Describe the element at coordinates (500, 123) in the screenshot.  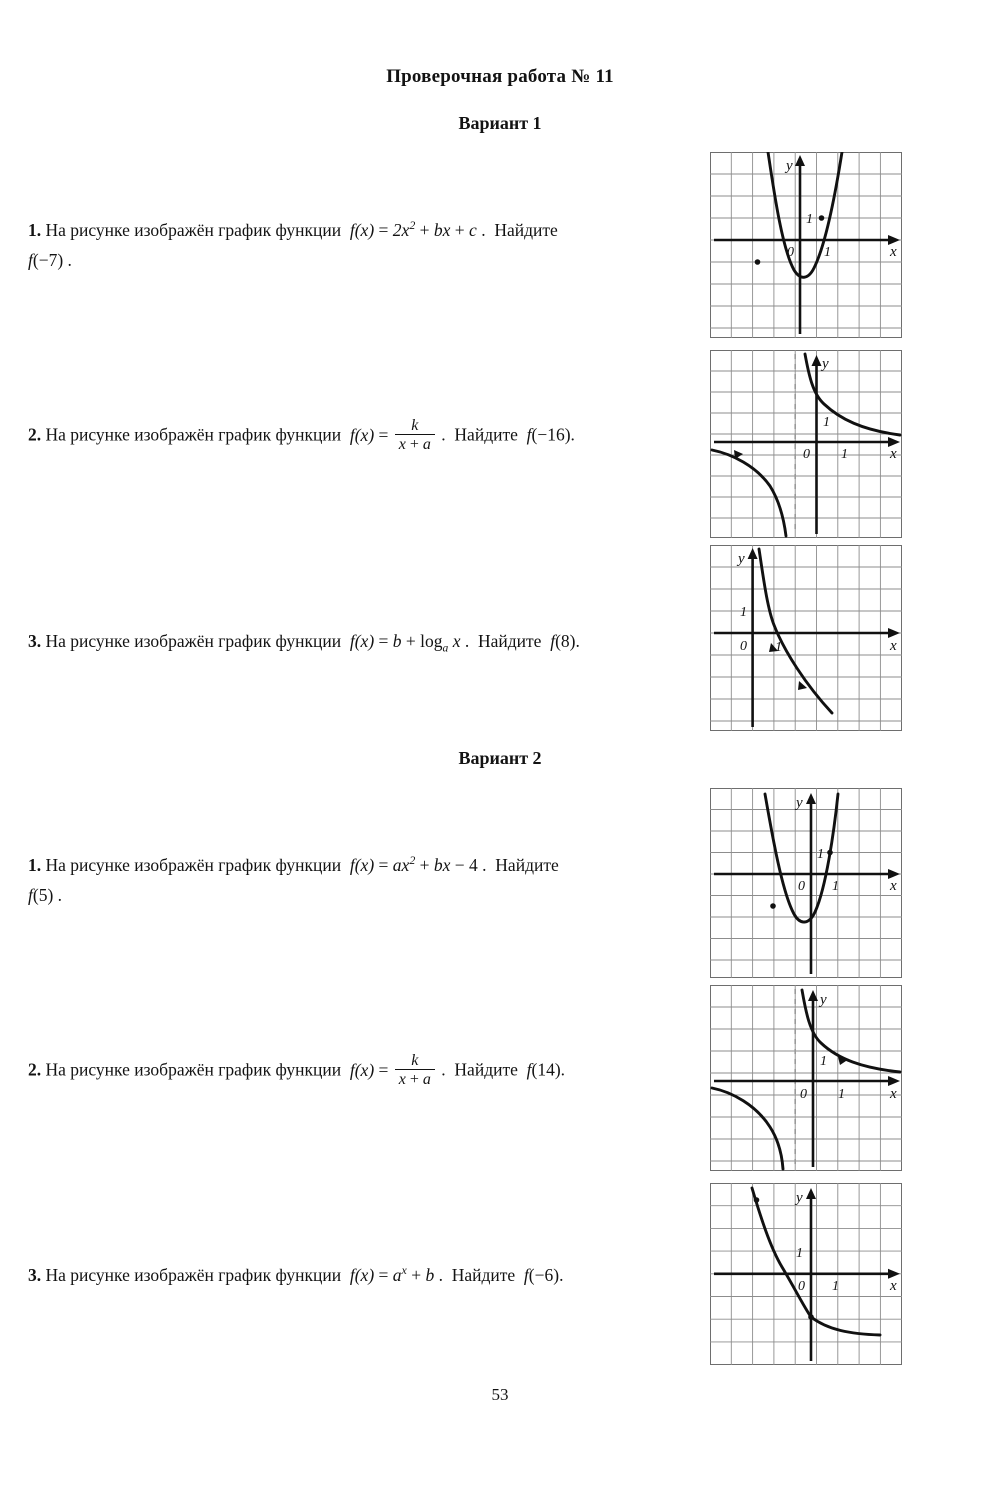
I see `section-heading-variant-1: Вариант 1` at that location.